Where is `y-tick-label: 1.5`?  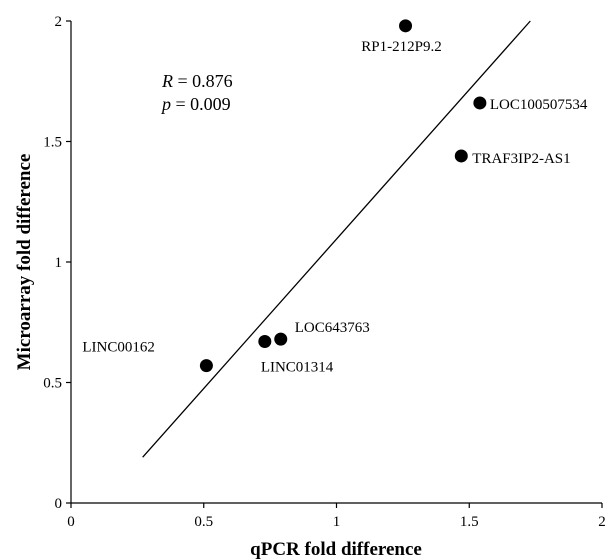 y-tick-label: 1.5 is located at coordinates (52, 143).